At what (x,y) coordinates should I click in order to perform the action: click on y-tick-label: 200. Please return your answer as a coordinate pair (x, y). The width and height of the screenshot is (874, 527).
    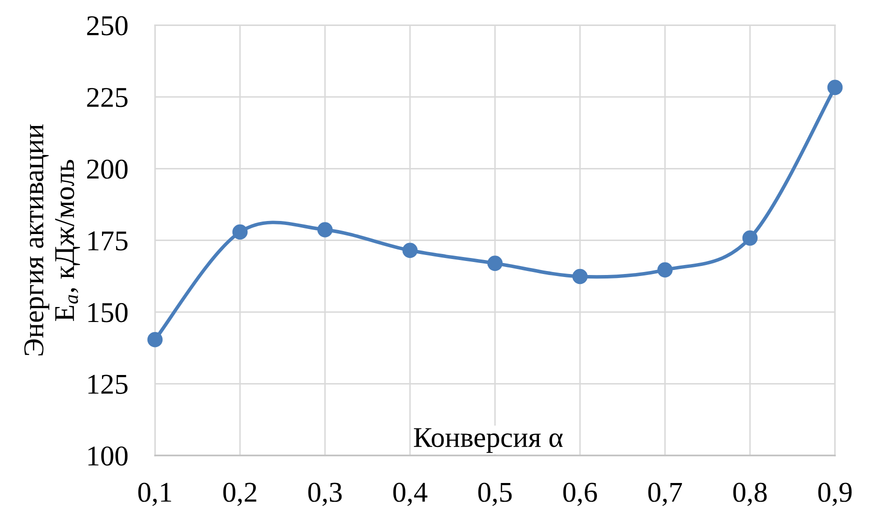
    Looking at the image, I should click on (107, 169).